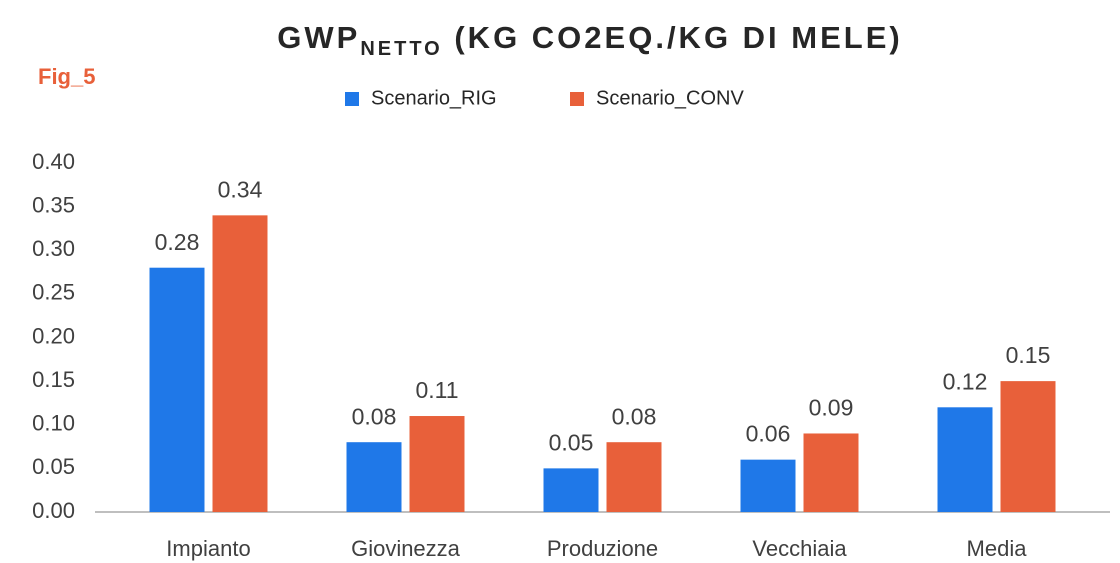 The image size is (1120, 563). I want to click on data-label: 0.05, so click(571, 442).